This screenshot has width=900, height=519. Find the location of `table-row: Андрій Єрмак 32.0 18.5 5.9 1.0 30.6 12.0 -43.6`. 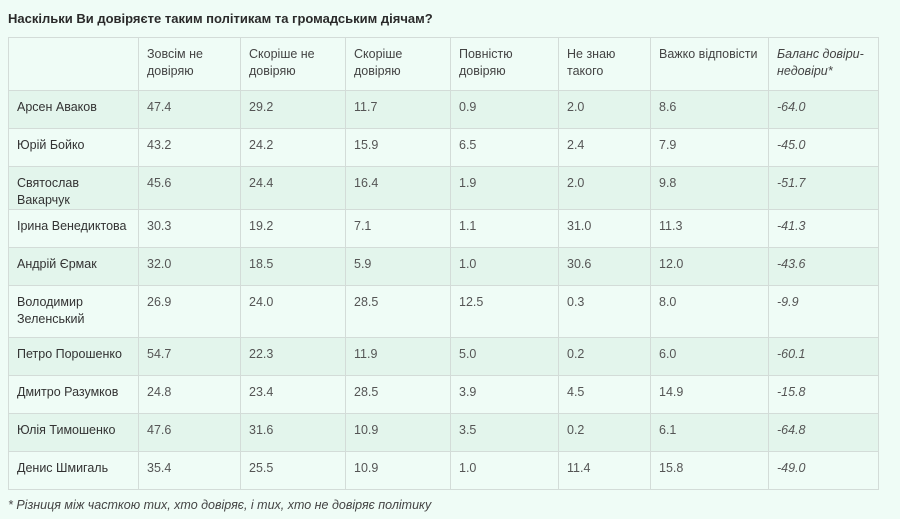

table-row: Андрій Єрмак 32.0 18.5 5.9 1.0 30.6 12.0 -43.6 is located at coordinates (443, 266).